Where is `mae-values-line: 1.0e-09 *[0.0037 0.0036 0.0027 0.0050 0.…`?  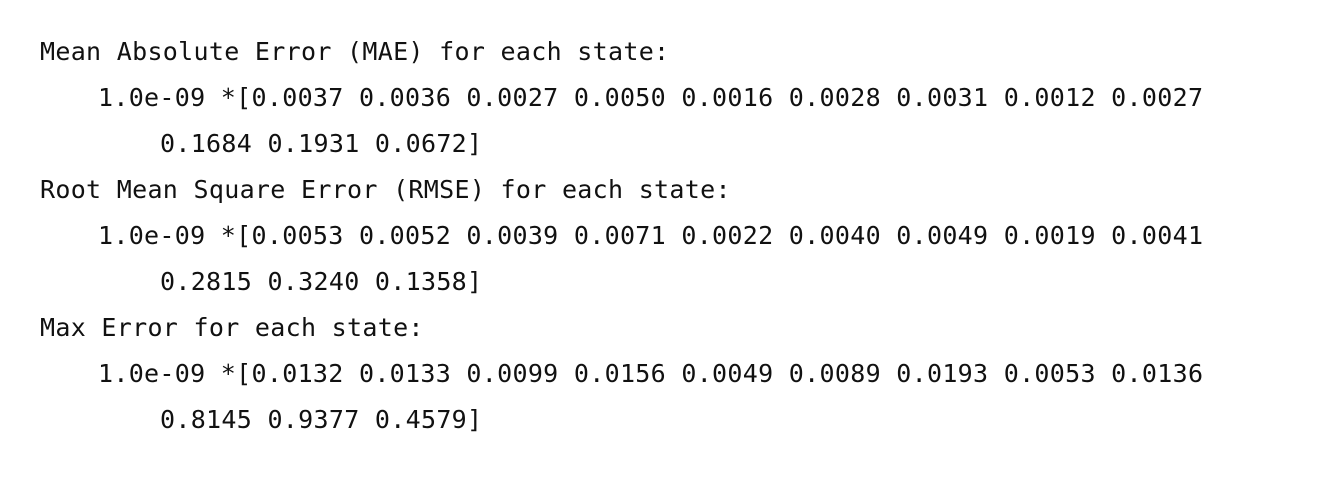 mae-values-line: 1.0e-09 *[0.0037 0.0036 0.0027 0.0050 0.… is located at coordinates (651, 97).